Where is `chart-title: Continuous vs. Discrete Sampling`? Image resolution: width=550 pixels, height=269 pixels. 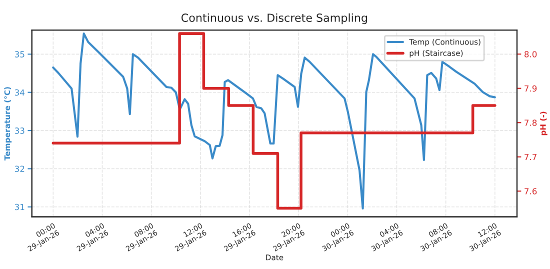 chart-title: Continuous vs. Discrete Sampling is located at coordinates (275, 18).